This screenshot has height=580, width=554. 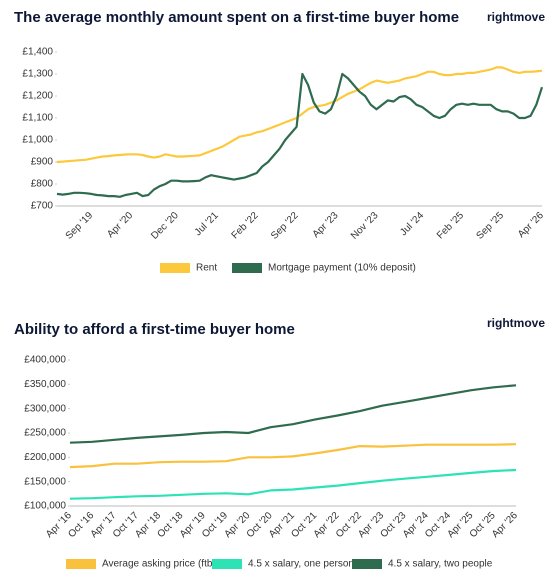 I want to click on x-tick-label: Apr '20, so click(x=120, y=225).